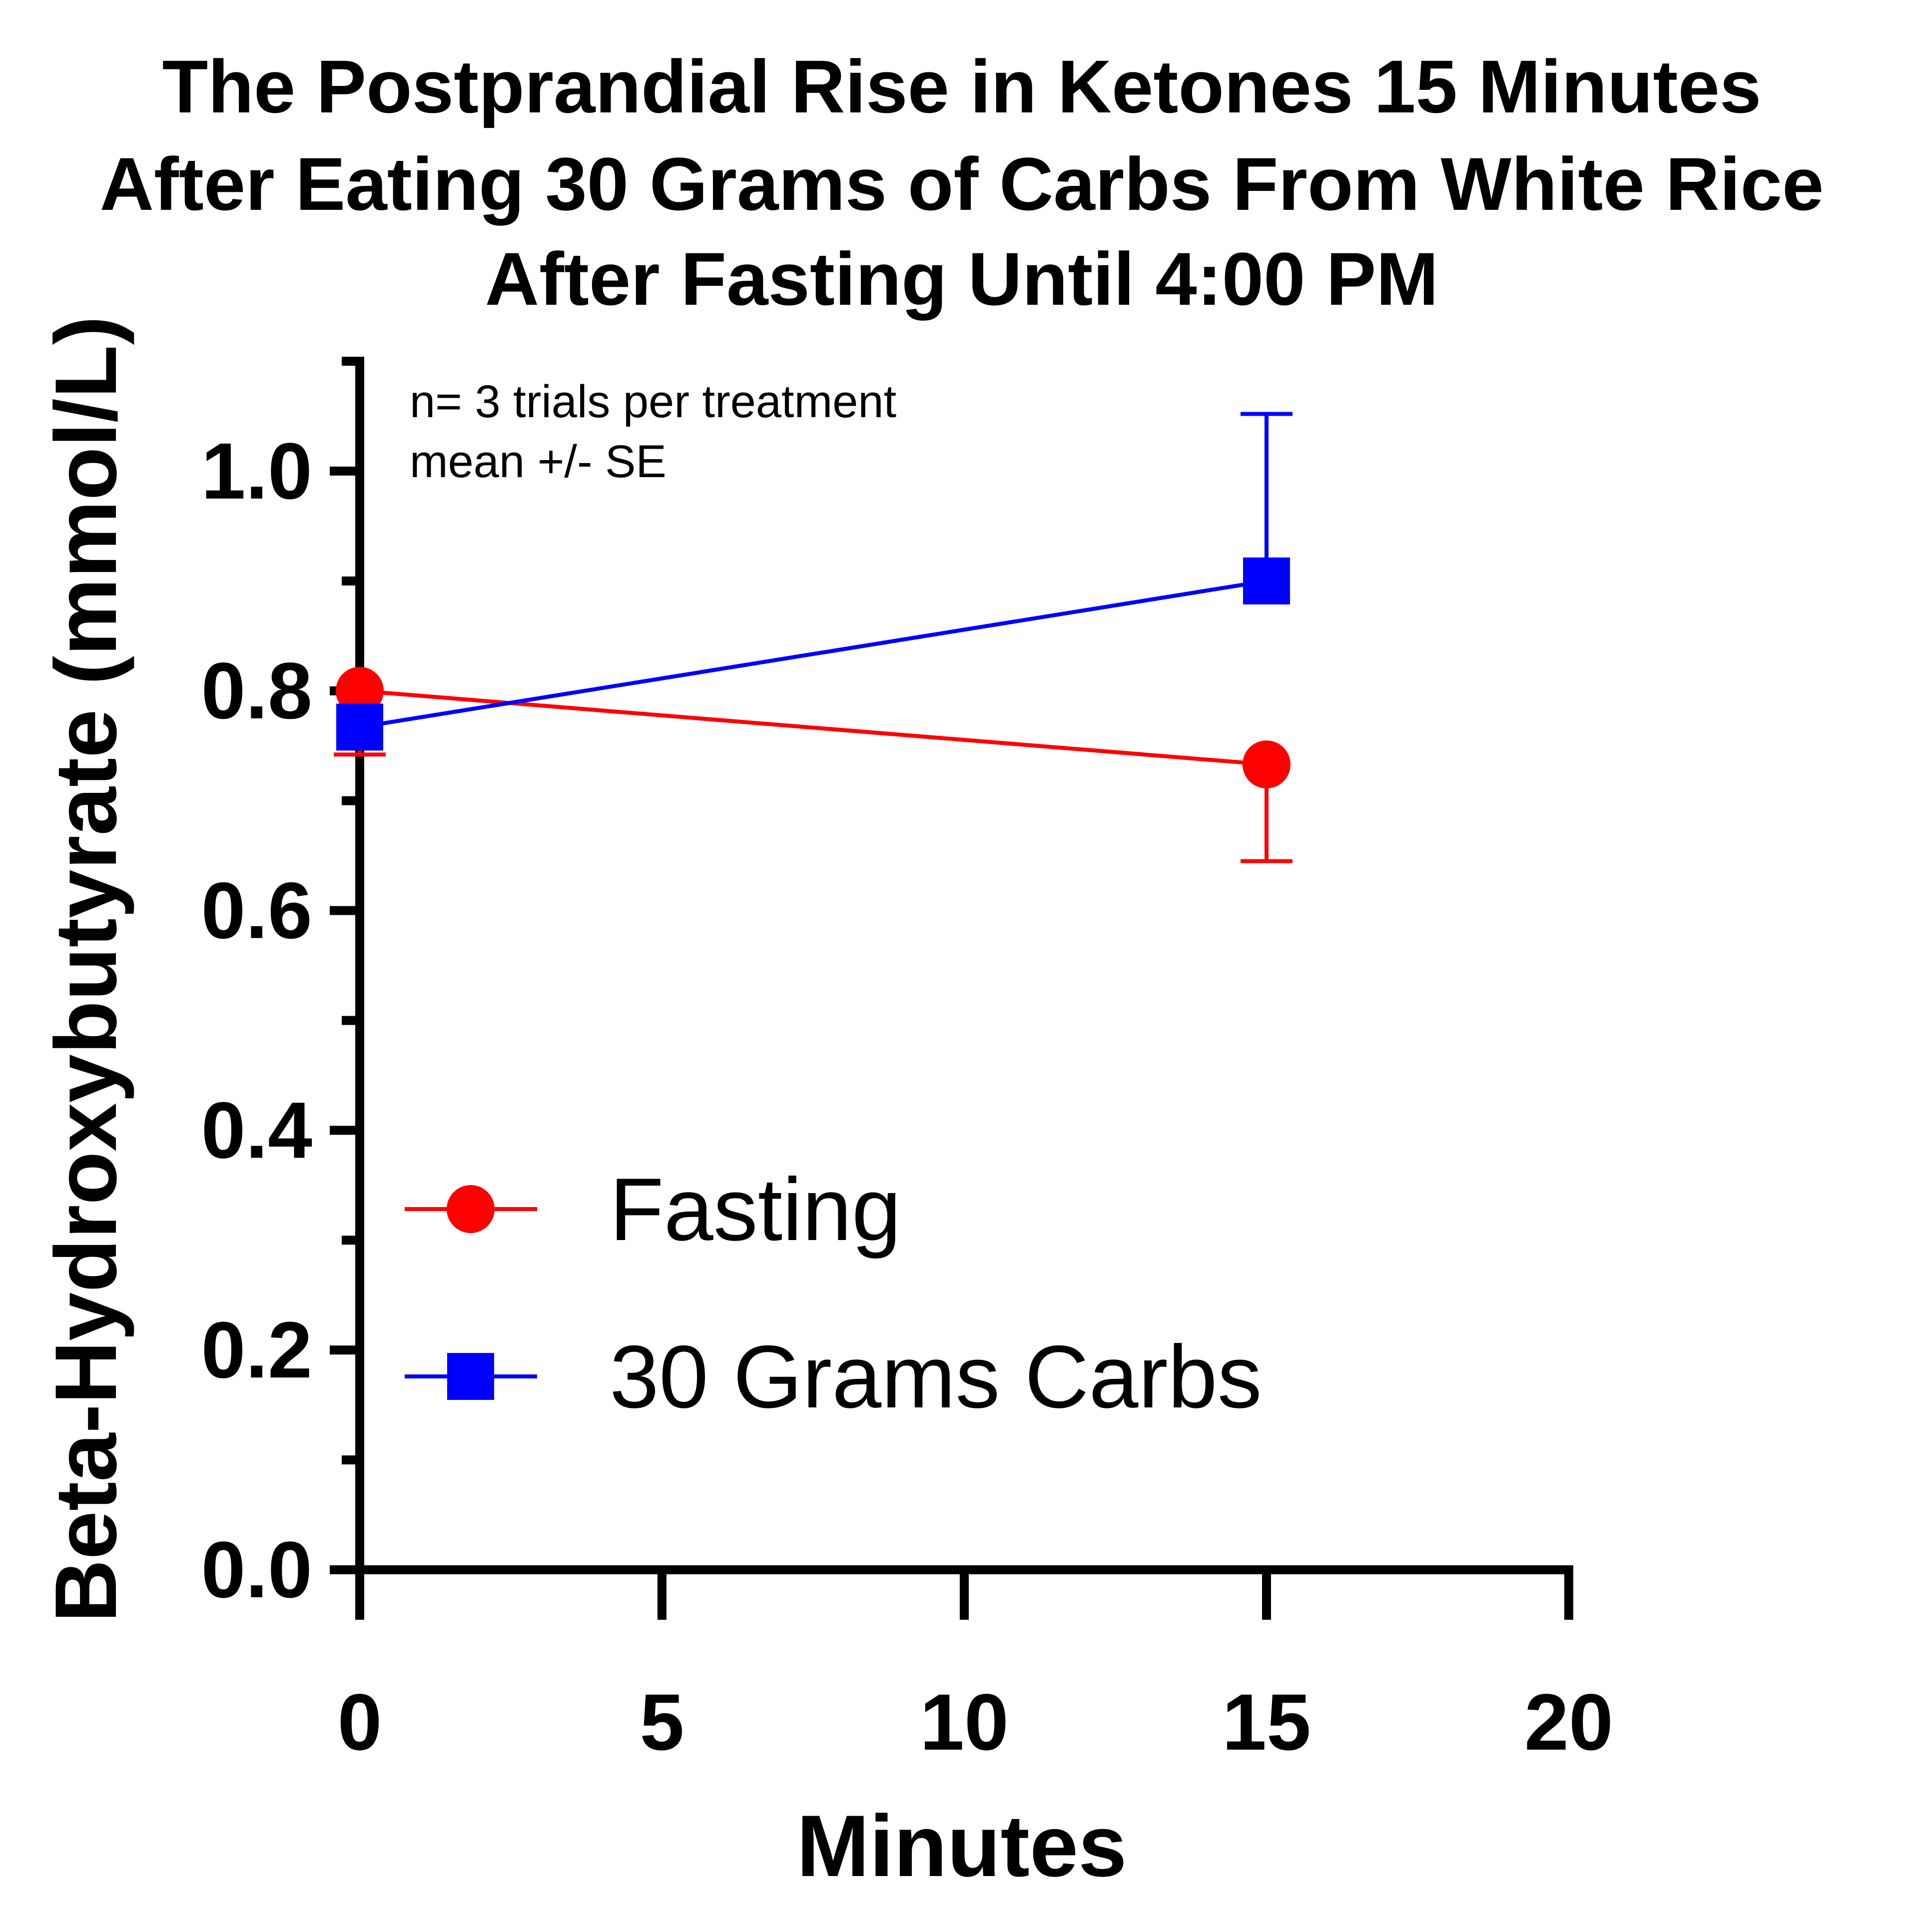 Image resolution: width=1924 pixels, height=1932 pixels. I want to click on y-tick-label: 0.2, so click(256, 1349).